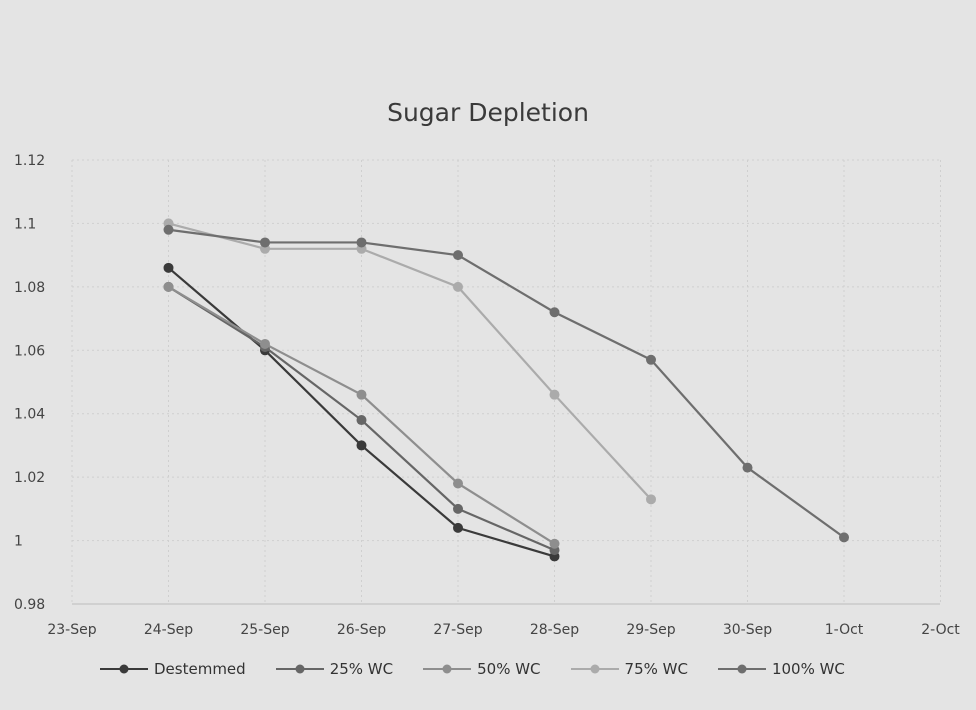 The width and height of the screenshot is (976, 710). Describe the element at coordinates (747, 630) in the screenshot. I see `x-tick-label: 30-Sep` at that location.